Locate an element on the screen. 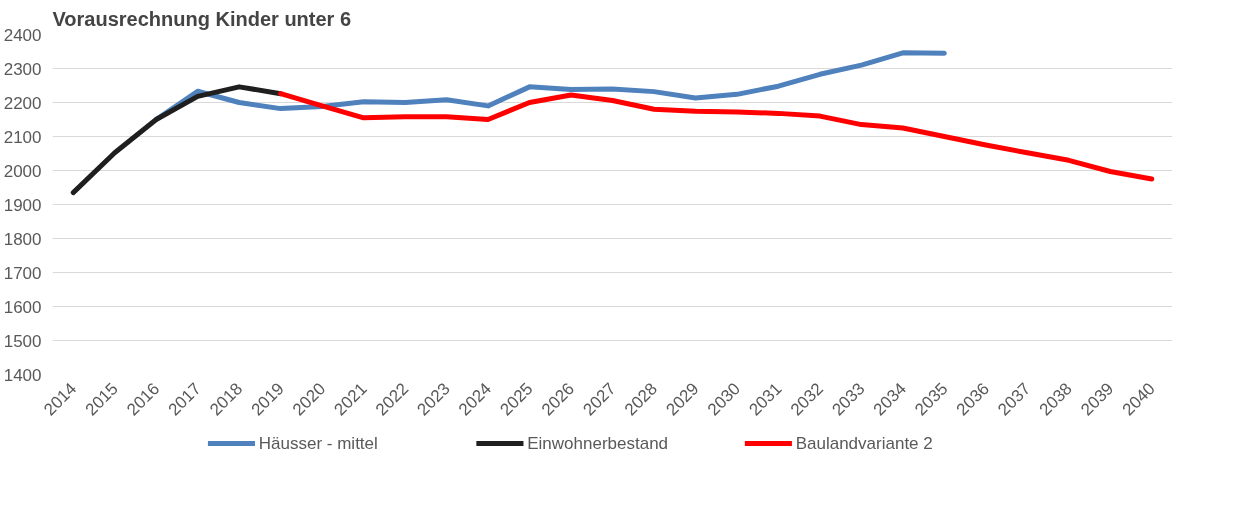 This screenshot has width=1247, height=531. legend-label: Einwohnerbestand is located at coordinates (598, 443).